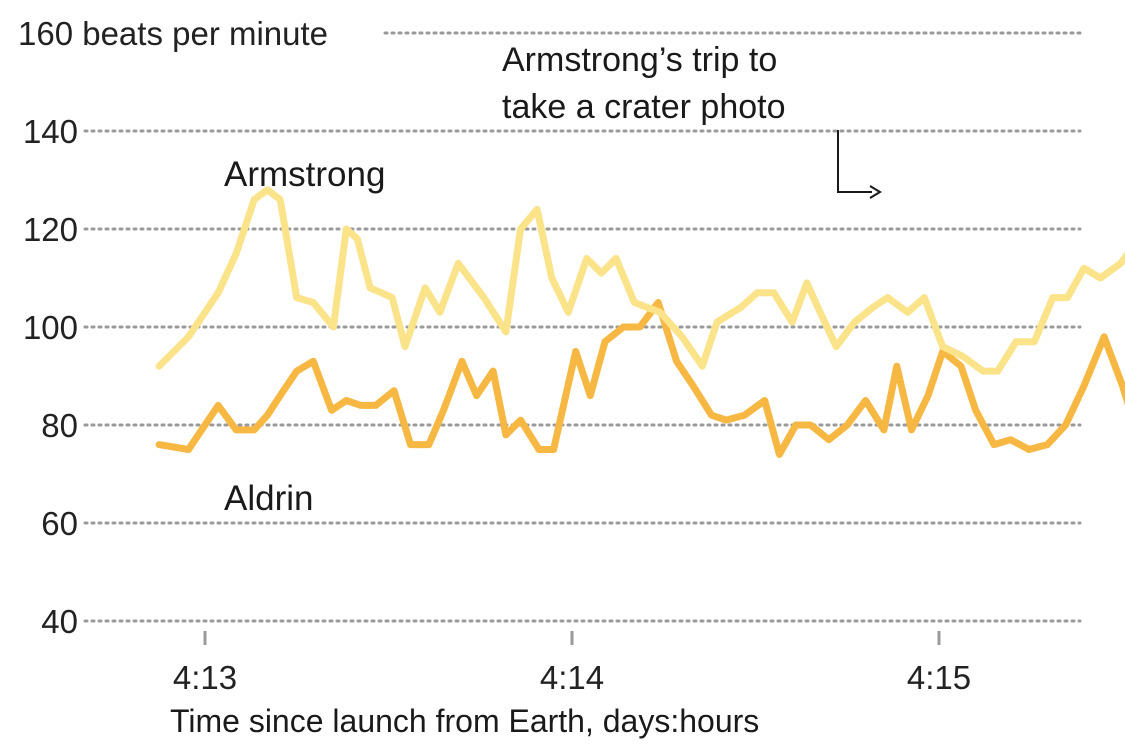  What do you see at coordinates (572, 677) in the screenshot?
I see `x-tick-label-1: 4:14` at bounding box center [572, 677].